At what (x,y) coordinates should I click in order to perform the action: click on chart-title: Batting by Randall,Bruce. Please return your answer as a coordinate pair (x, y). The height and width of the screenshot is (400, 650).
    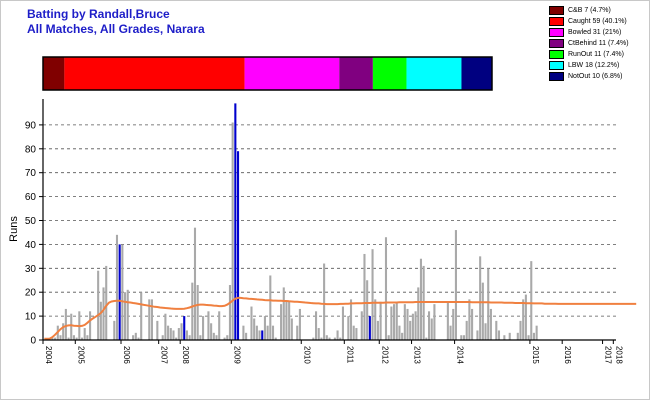
    Looking at the image, I should click on (98, 14).